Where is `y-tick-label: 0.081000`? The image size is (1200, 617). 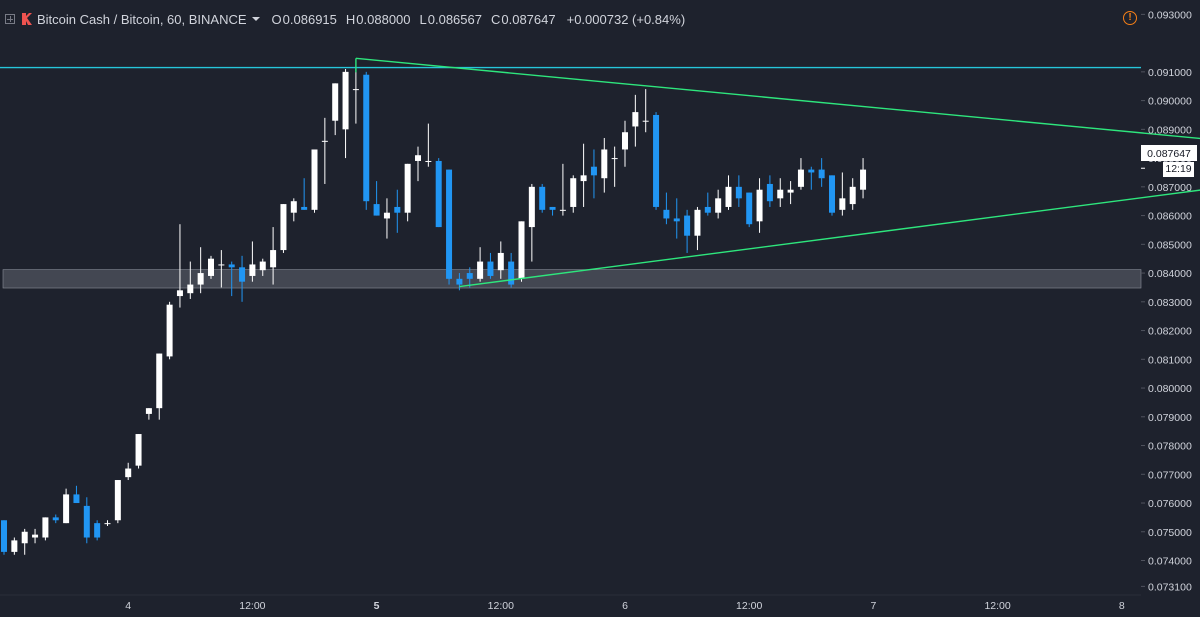
y-tick-label: 0.081000 is located at coordinates (1170, 360).